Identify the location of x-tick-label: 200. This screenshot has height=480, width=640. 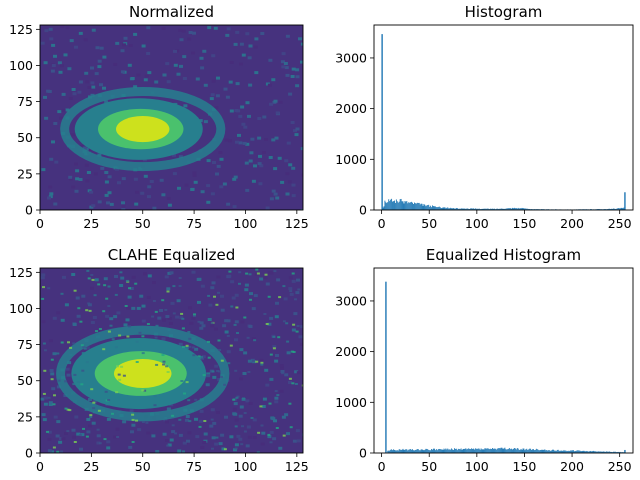
(572, 223).